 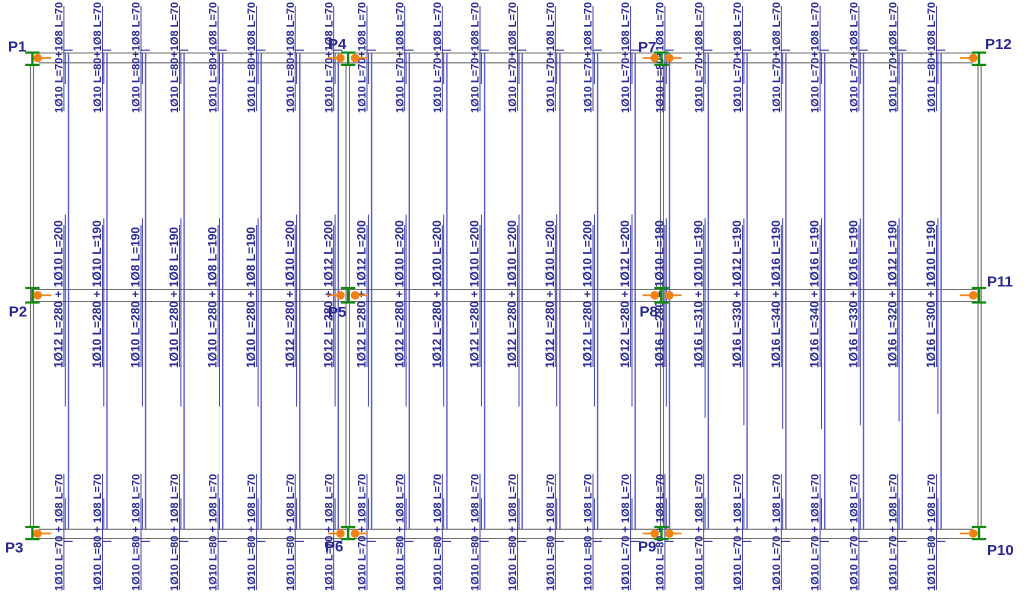 What do you see at coordinates (18, 312) in the screenshot?
I see `svg-text: P2` at bounding box center [18, 312].